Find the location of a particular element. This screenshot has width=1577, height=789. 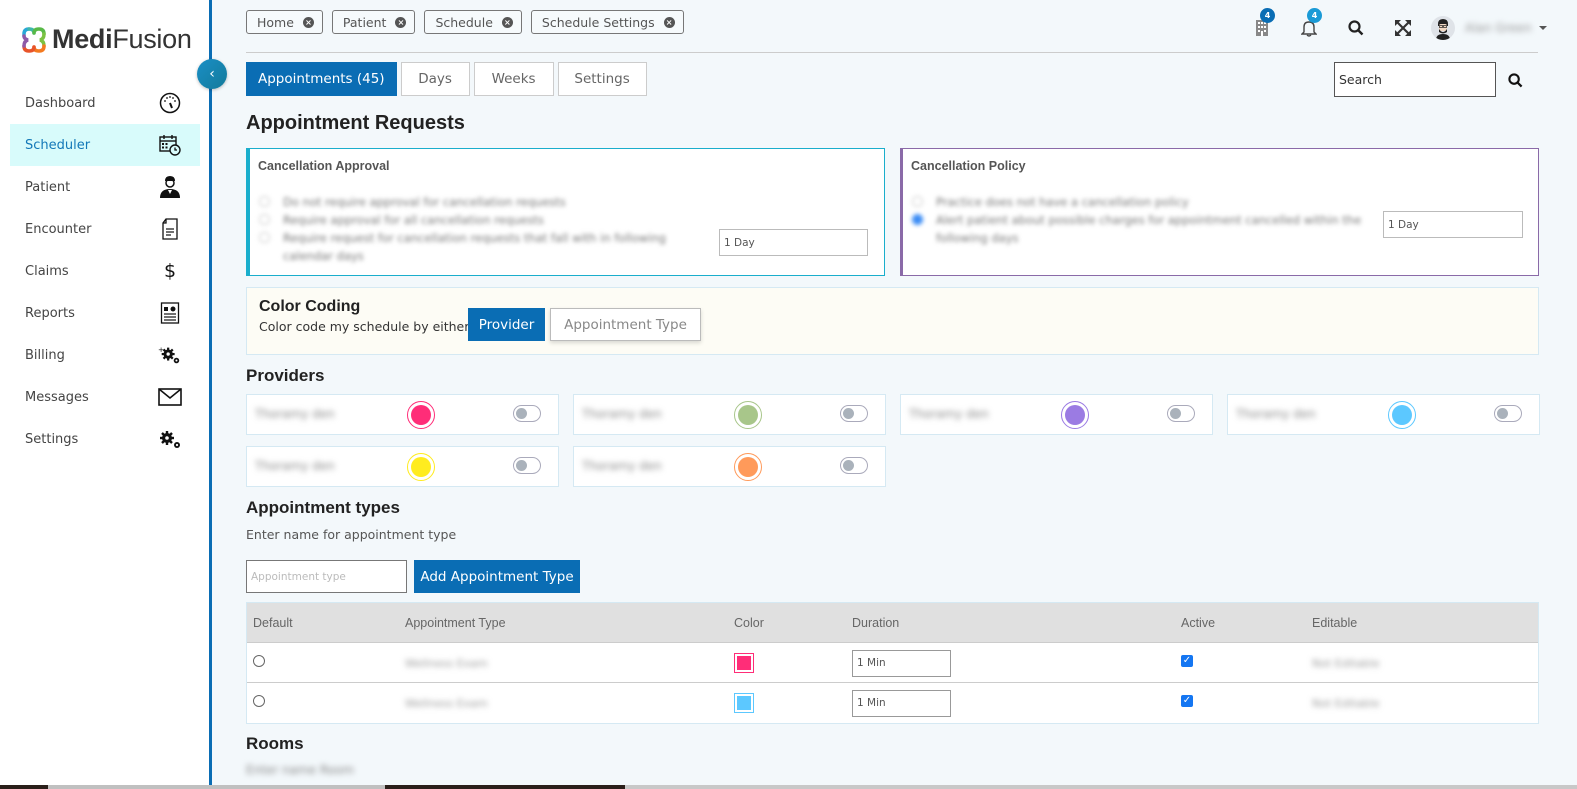

user-name: Alan Green is located at coordinates (1498, 28).